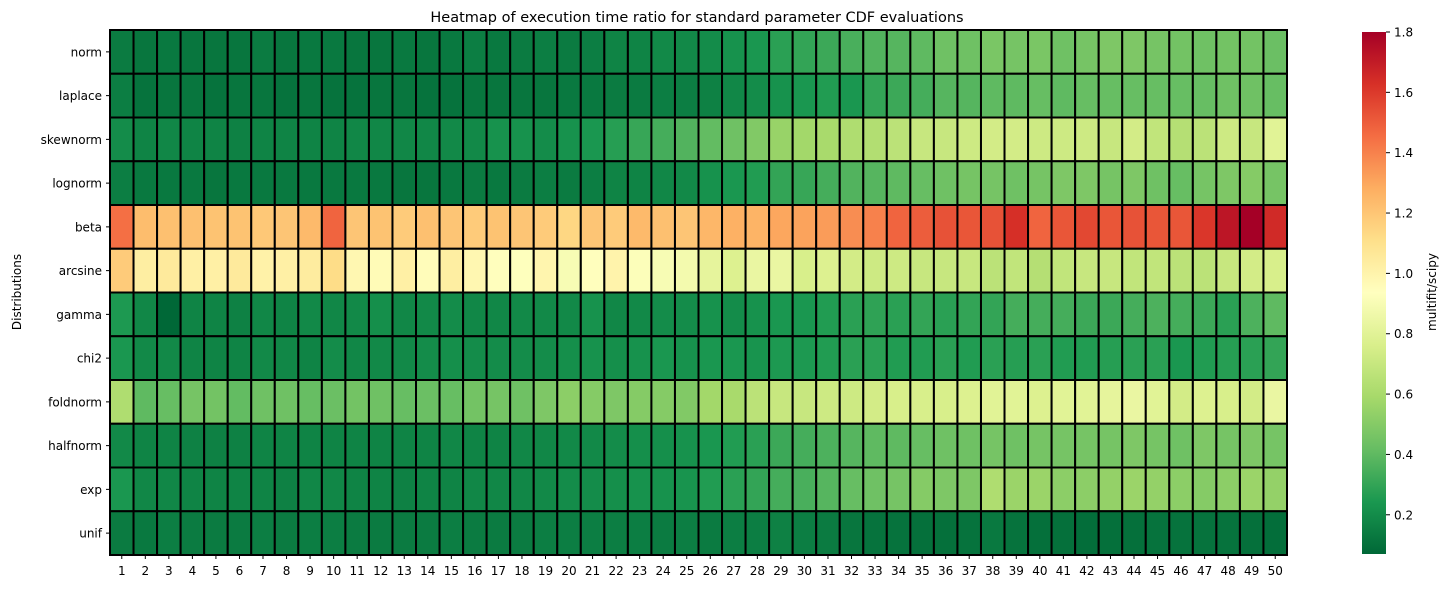  I want to click on x-tick-label: 18, so click(521, 571).